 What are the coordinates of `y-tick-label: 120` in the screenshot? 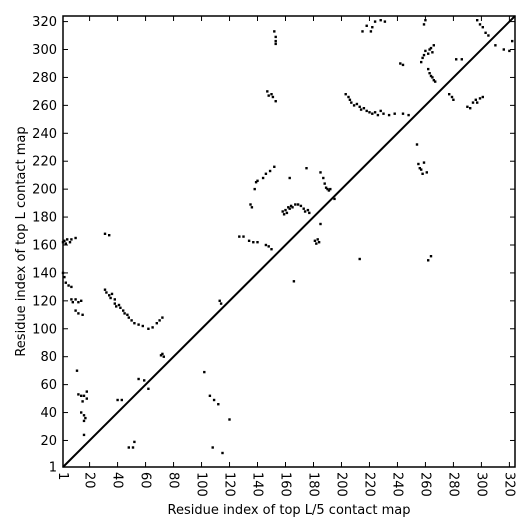 It's located at (44, 301).